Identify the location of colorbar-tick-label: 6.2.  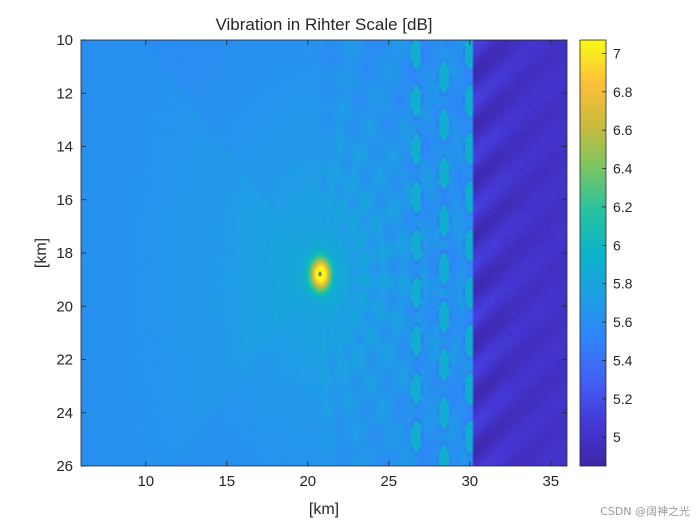
(623, 207).